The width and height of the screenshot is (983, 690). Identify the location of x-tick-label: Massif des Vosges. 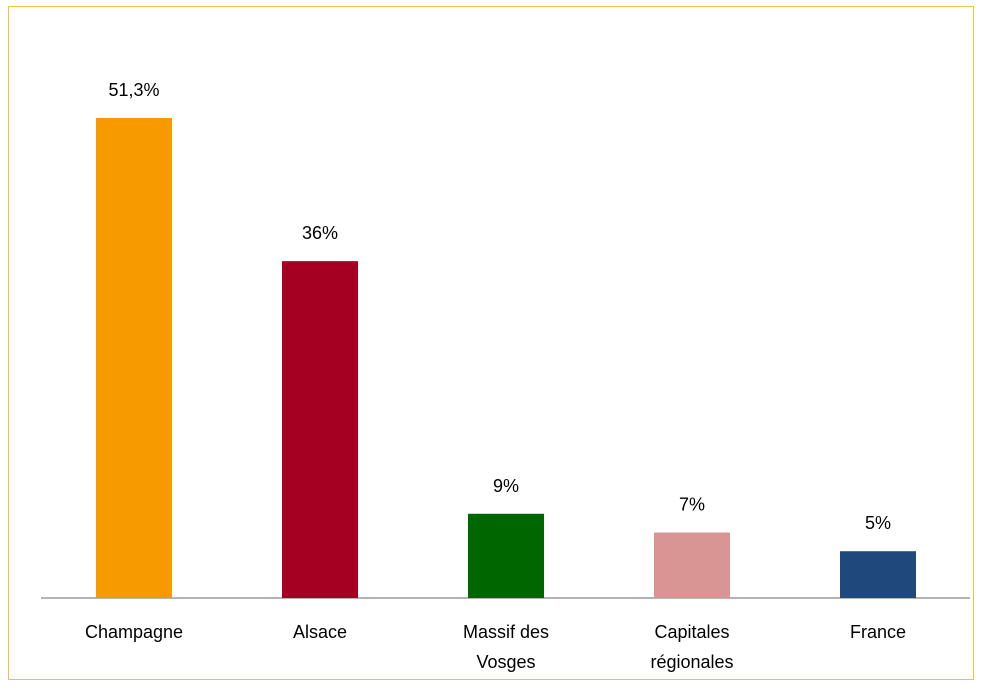
(506, 647).